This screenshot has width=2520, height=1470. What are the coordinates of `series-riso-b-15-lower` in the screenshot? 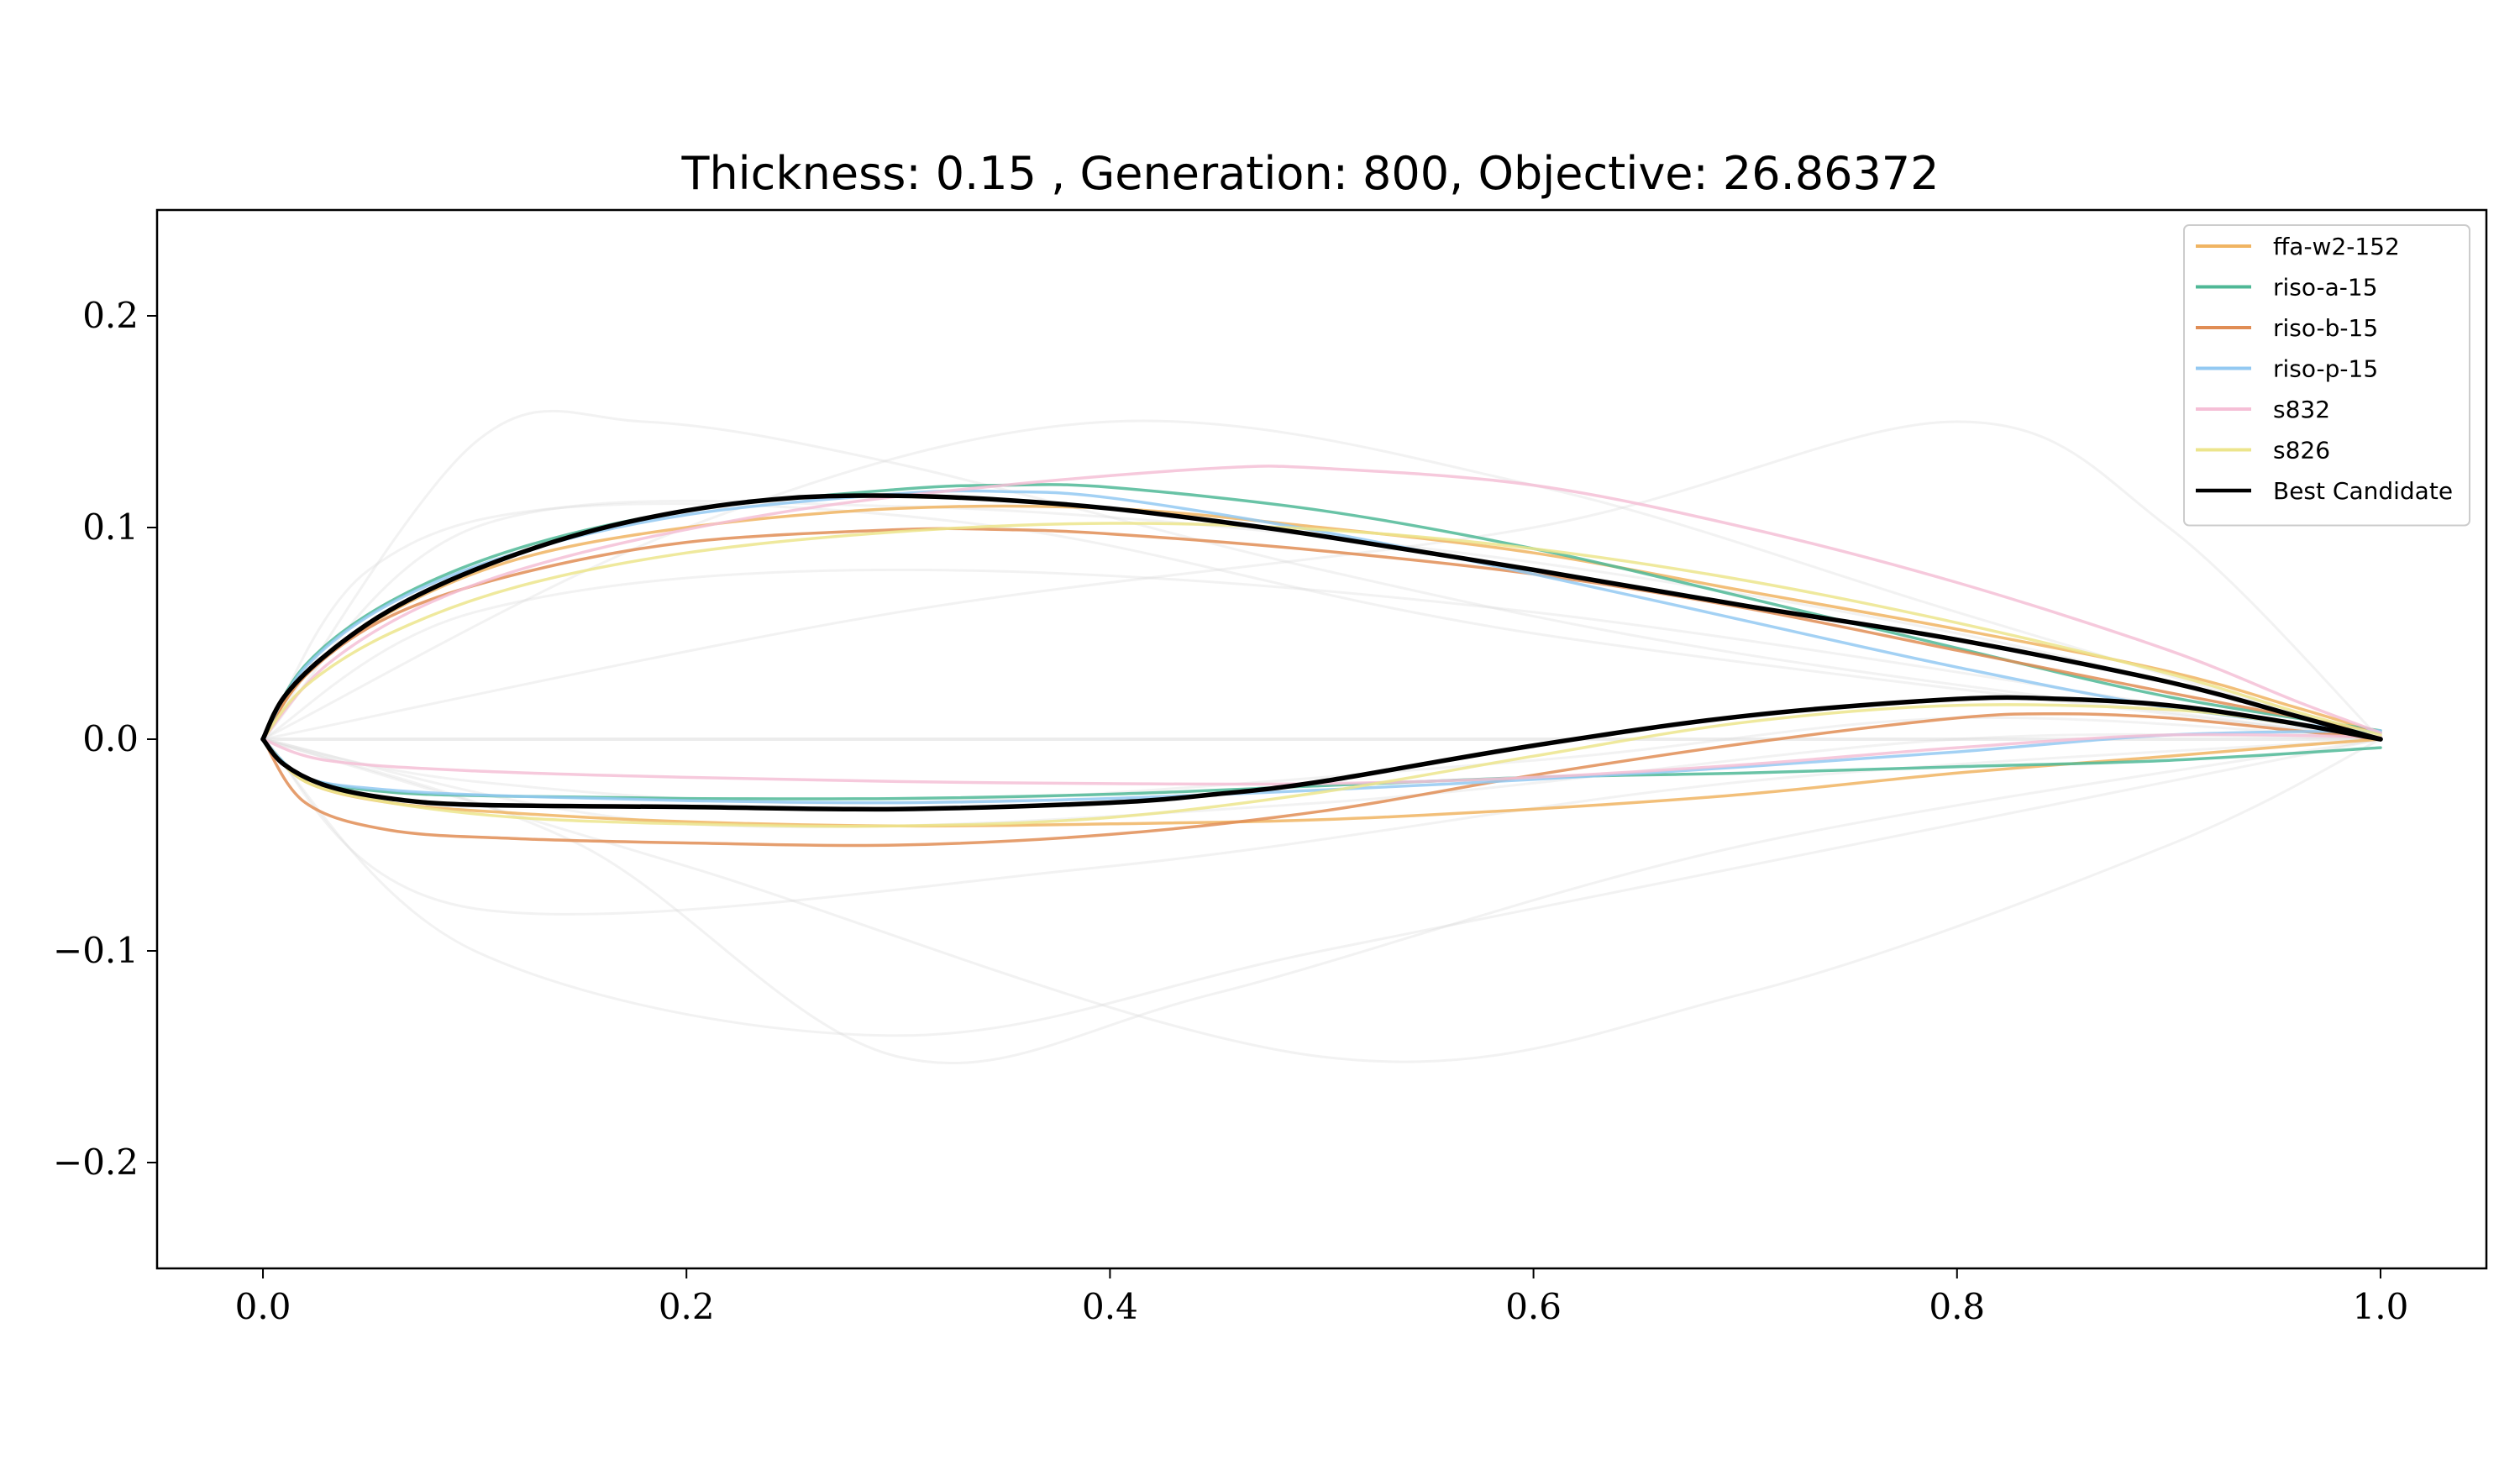 It's located at (1321, 780).